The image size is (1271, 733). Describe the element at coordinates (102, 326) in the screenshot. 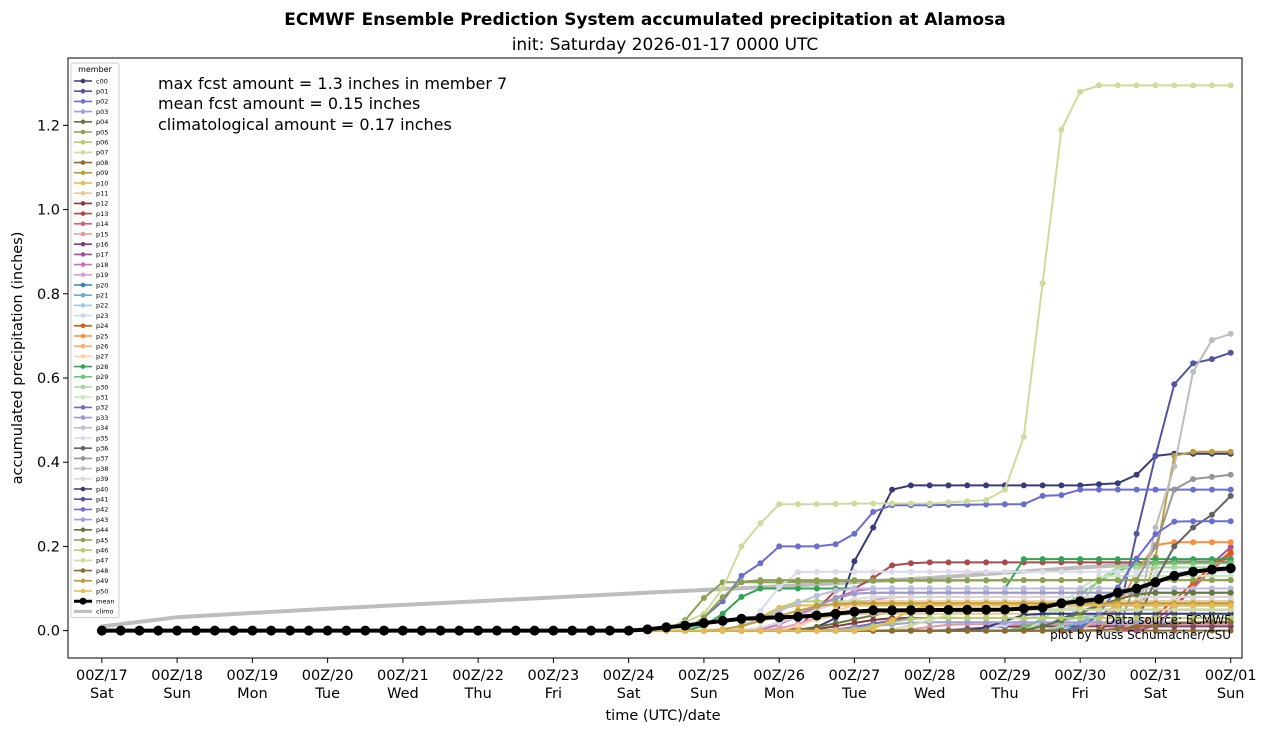

I see `legend-label: p24` at that location.